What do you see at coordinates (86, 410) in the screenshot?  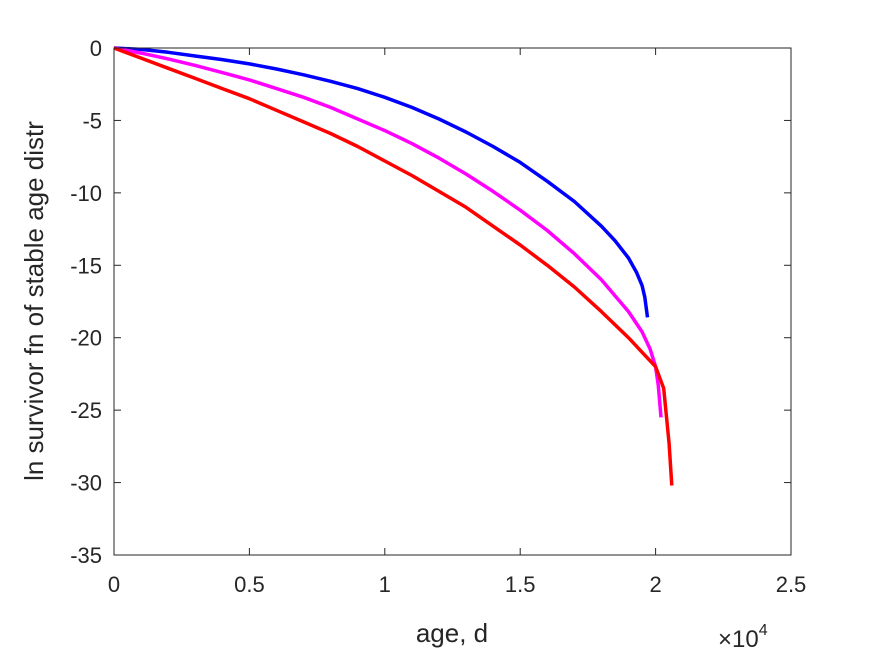 I see `y-tick-label: -25` at bounding box center [86, 410].